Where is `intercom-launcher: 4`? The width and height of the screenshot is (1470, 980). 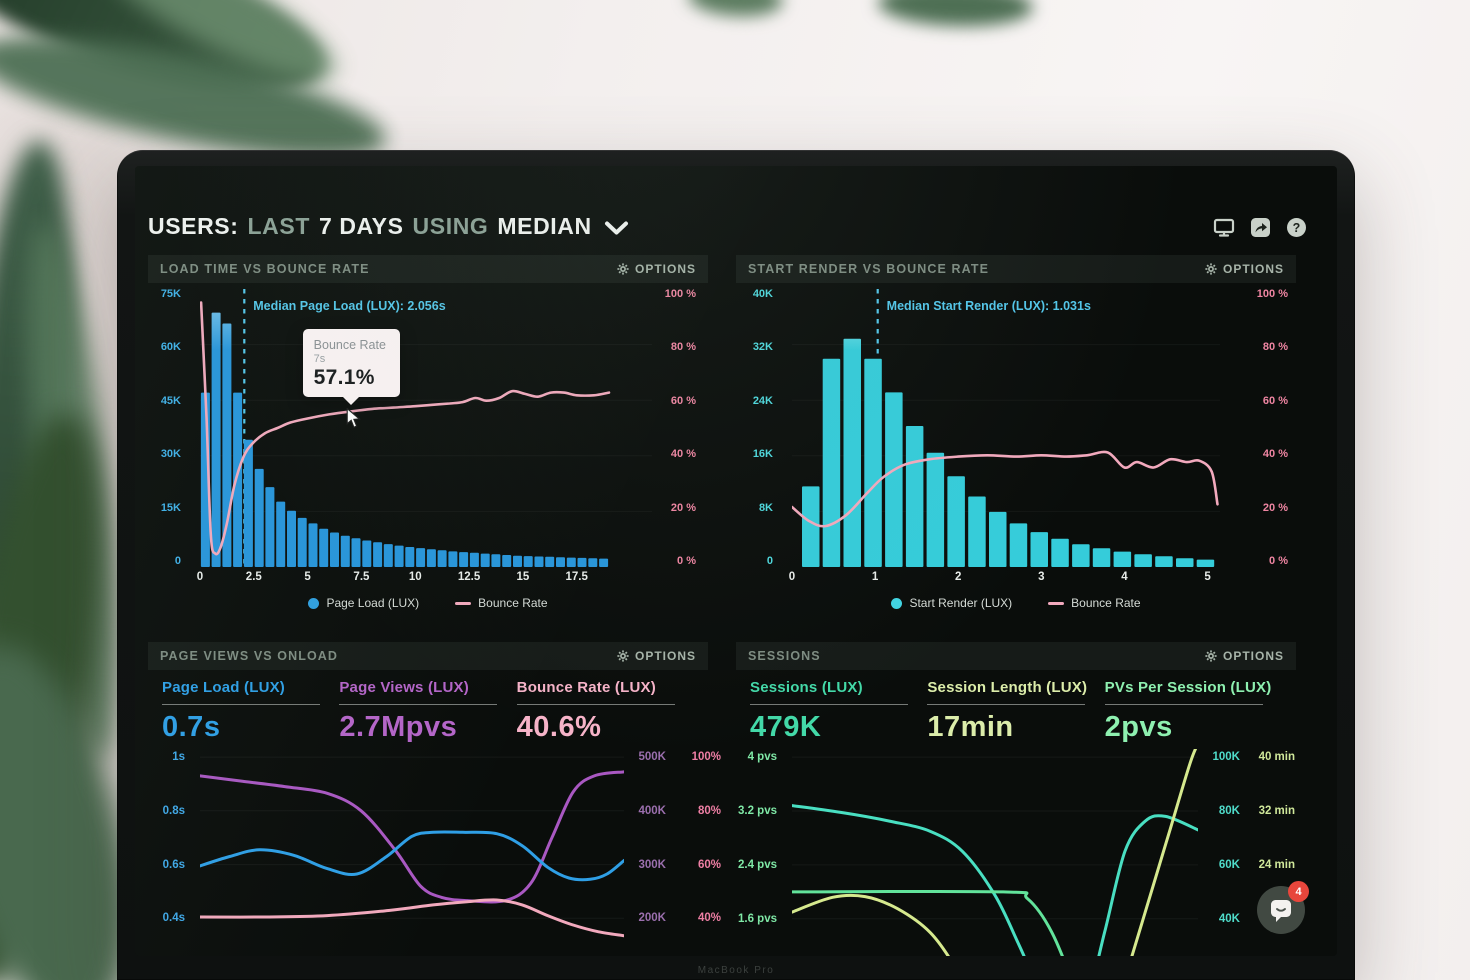
intercom-launcher: 4 is located at coordinates (1283, 907).